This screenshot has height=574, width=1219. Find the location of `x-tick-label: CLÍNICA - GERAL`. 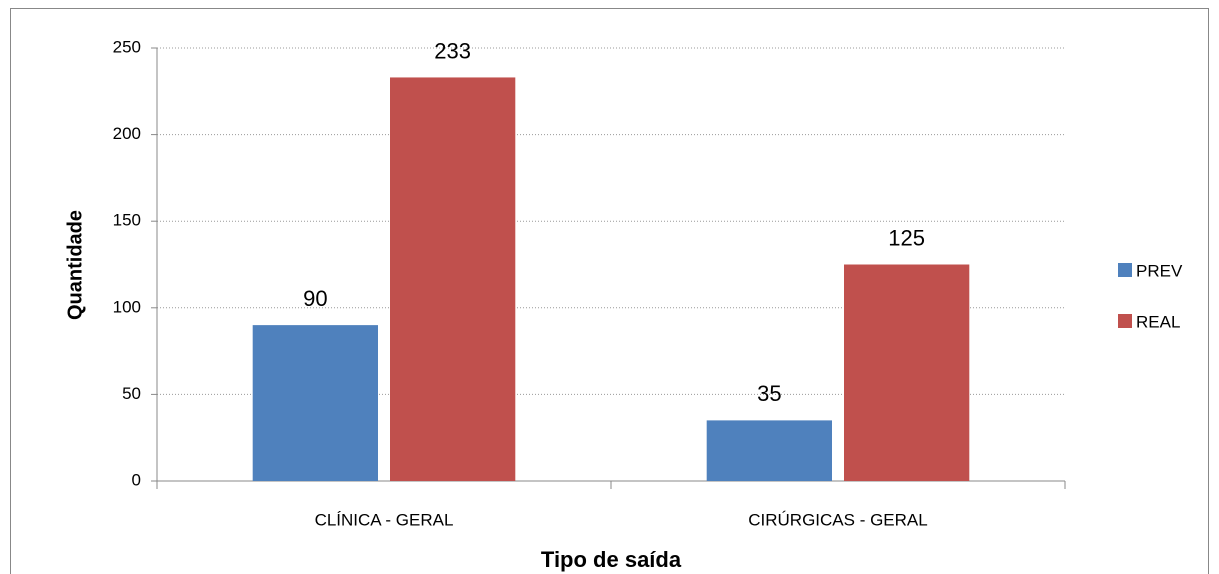

x-tick-label: CLÍNICA - GERAL is located at coordinates (384, 519).